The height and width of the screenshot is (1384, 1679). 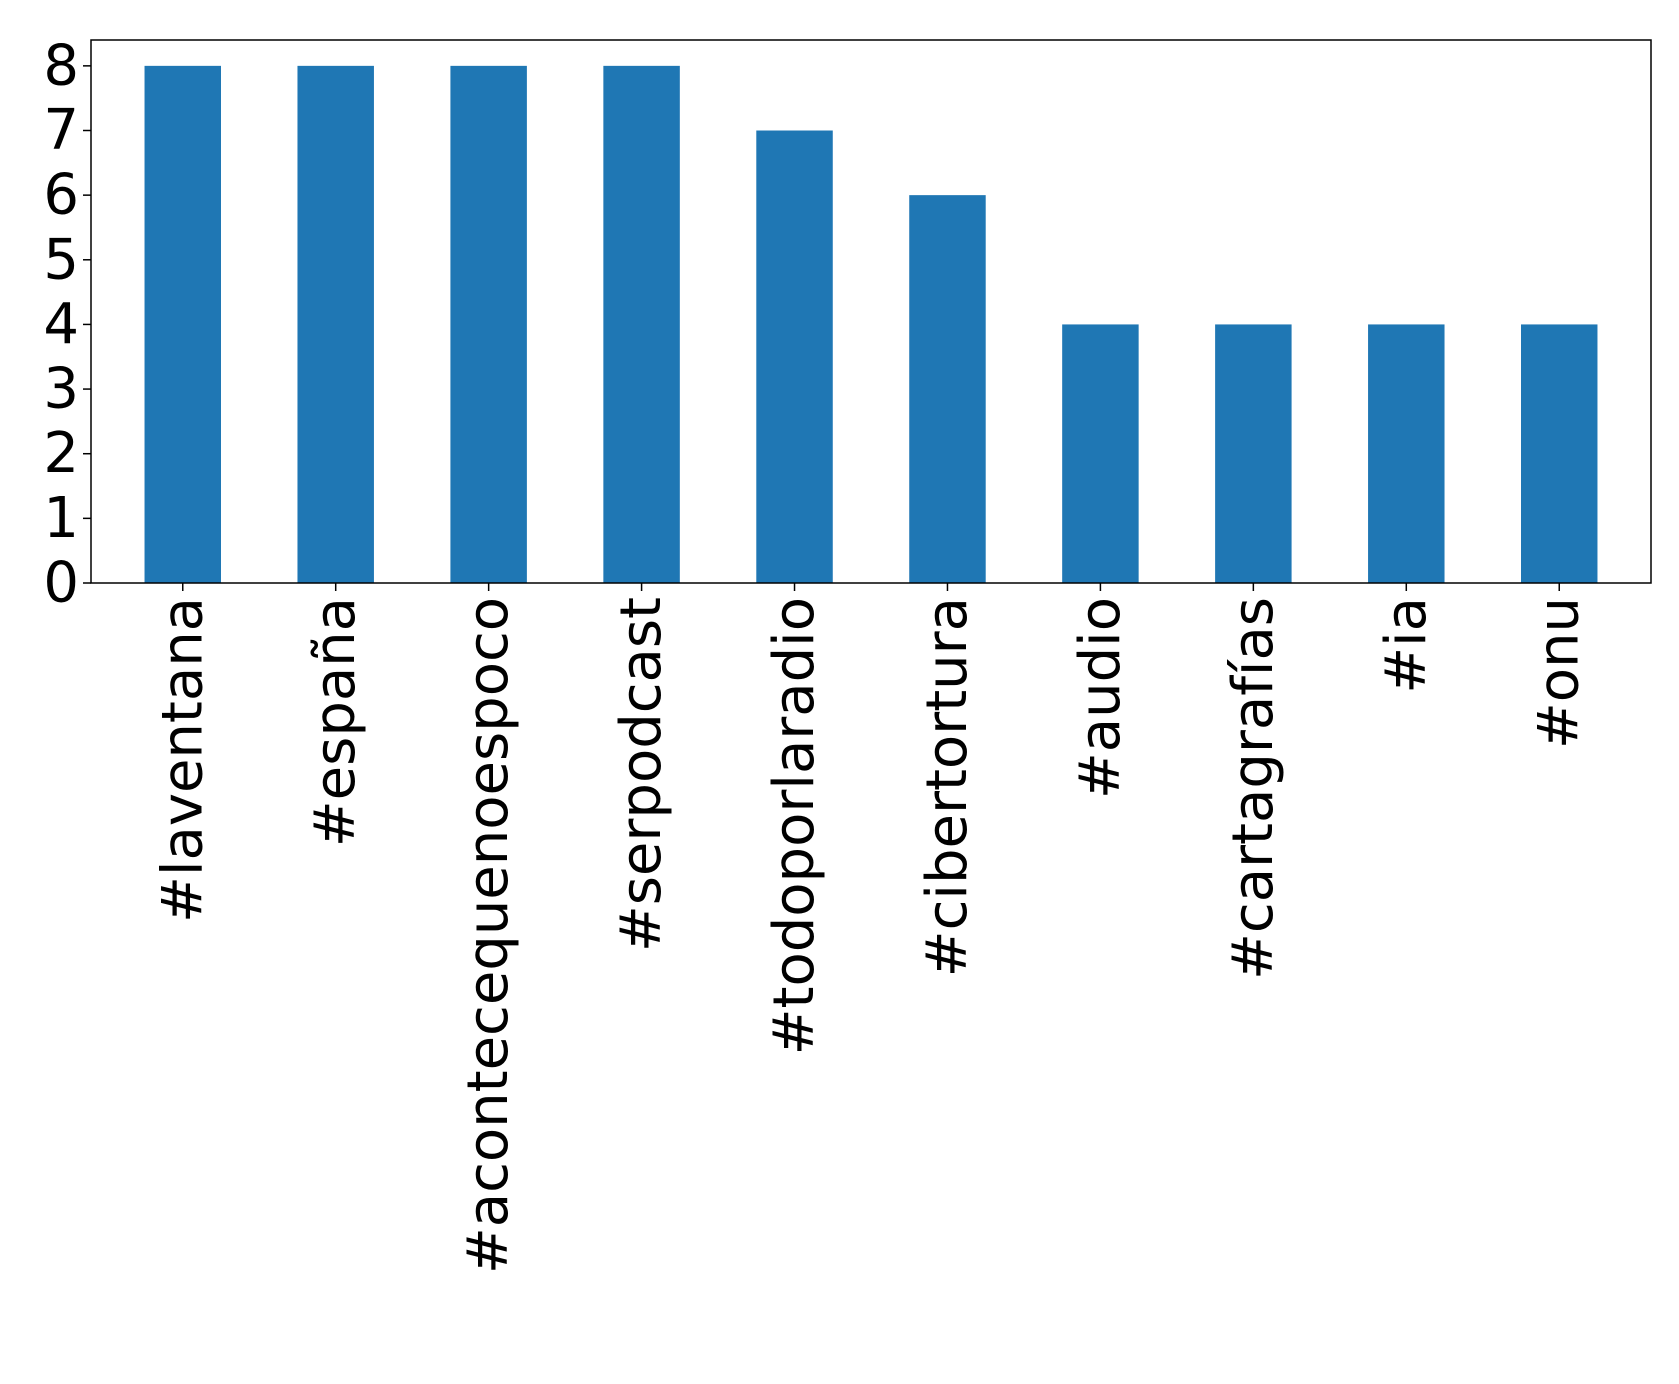 I want to click on y-tick-label-0: 0, so click(x=61, y=583).